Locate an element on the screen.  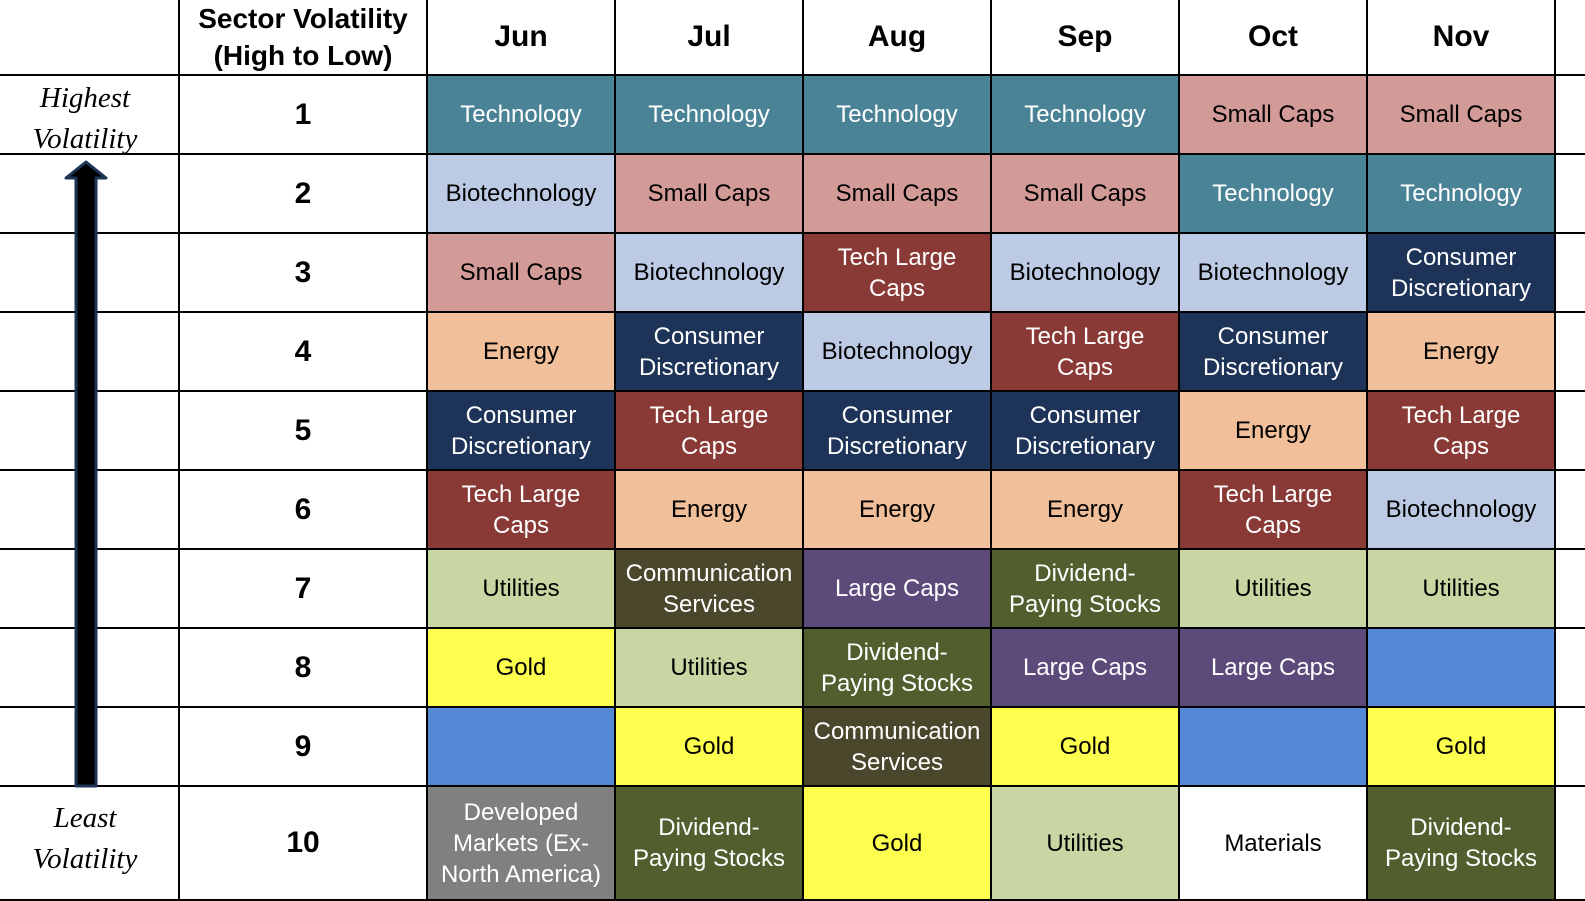
sector-label-line: Energy is located at coordinates (1273, 430).